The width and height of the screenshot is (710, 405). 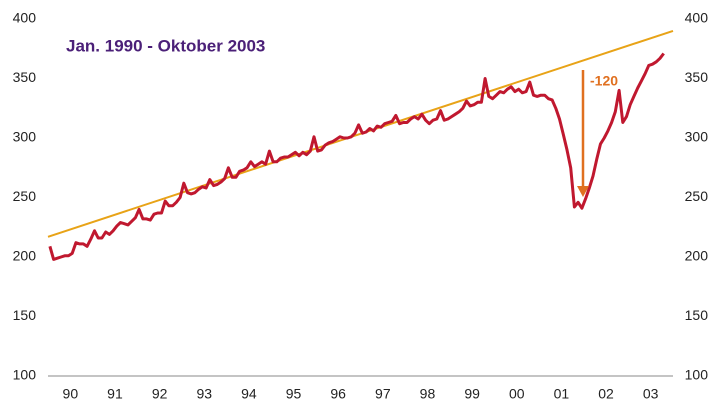 I want to click on y2-tick-label: 350, so click(x=697, y=77).